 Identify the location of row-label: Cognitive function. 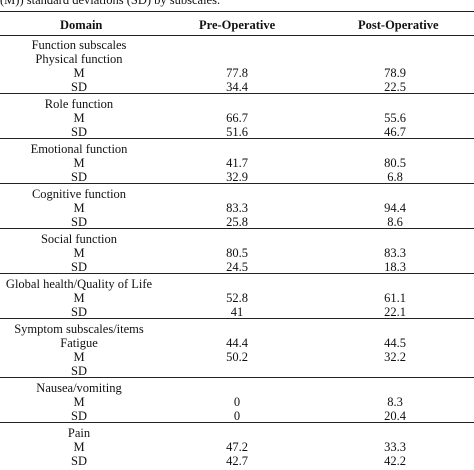
(79, 194).